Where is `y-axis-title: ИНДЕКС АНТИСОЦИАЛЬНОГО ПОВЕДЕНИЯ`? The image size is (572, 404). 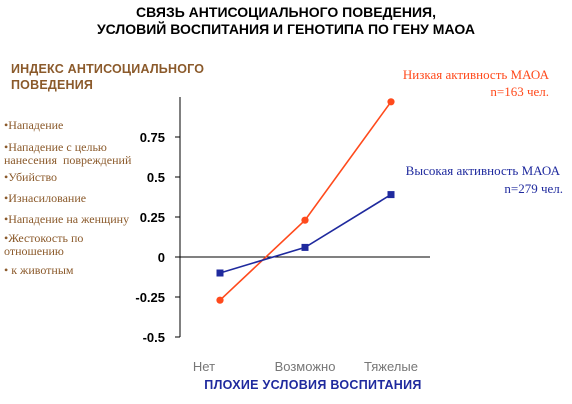 y-axis-title: ИНДЕКС АНТИСОЦИАЛЬНОГО ПОВЕДЕНИЯ is located at coordinates (146, 77).